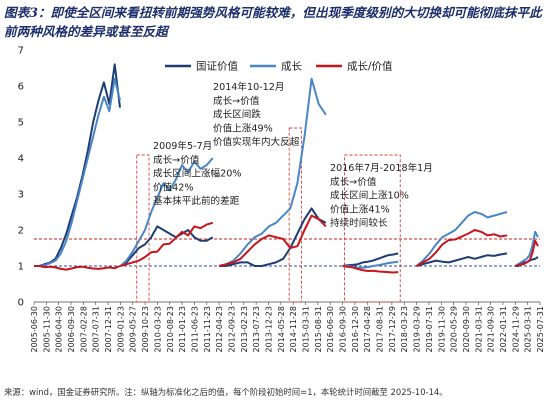 The height and width of the screenshot is (403, 550). I want to click on x-tick-label: 2020-05-29, so click(454, 329).